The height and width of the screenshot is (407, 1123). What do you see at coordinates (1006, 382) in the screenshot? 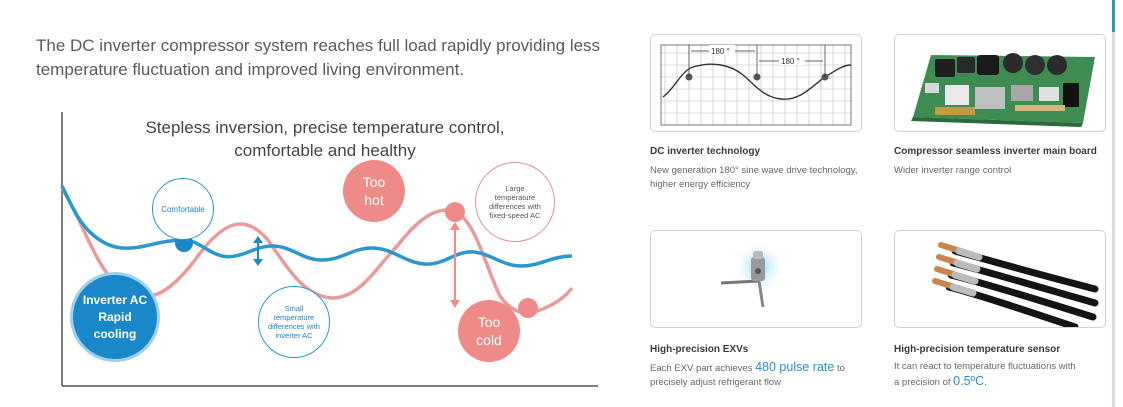
I see `feature-desc-4-line-2: a precision of 0.5ºC.` at bounding box center [1006, 382].